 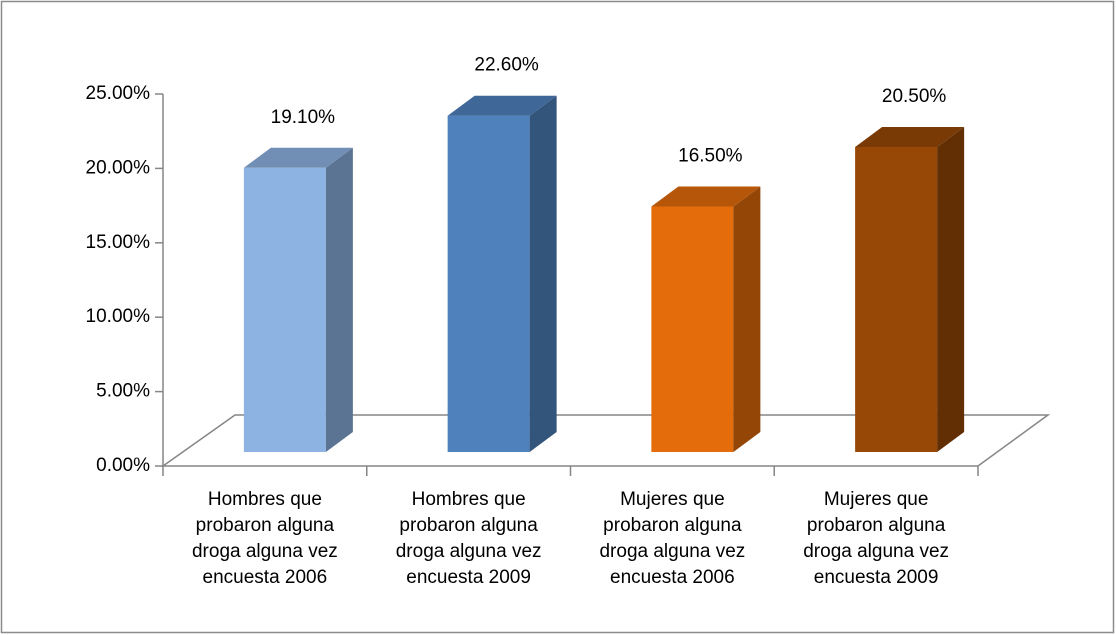 I want to click on value-label: 20.50%, so click(x=914, y=96).